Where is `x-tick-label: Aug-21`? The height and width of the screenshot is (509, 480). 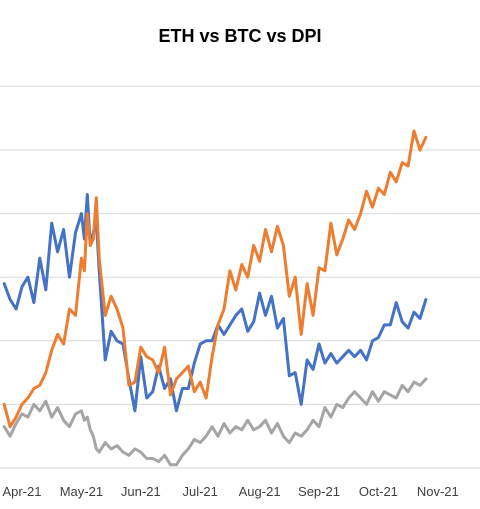 x-tick-label: Aug-21 is located at coordinates (260, 491).